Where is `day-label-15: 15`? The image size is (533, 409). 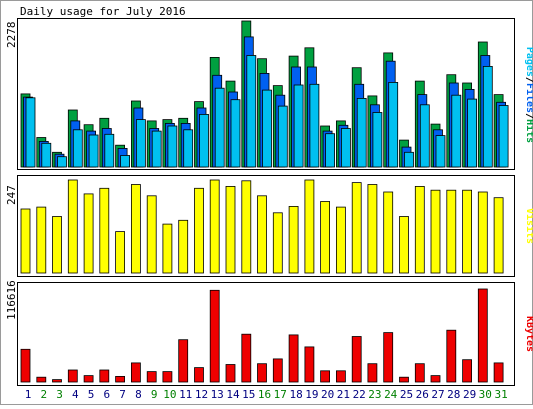
day-label-15: 15 is located at coordinates (248, 394).